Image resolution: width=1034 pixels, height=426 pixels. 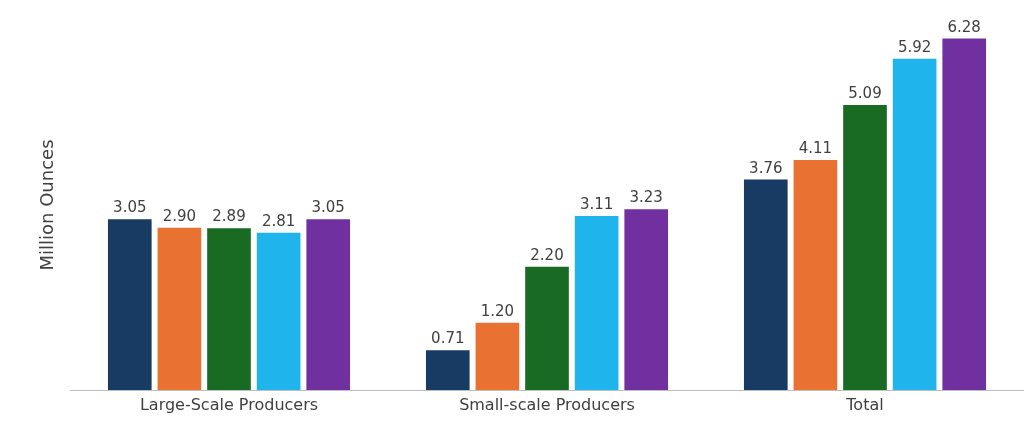 I want to click on x-tick-label: Large-Scale Producers, so click(x=229, y=405).